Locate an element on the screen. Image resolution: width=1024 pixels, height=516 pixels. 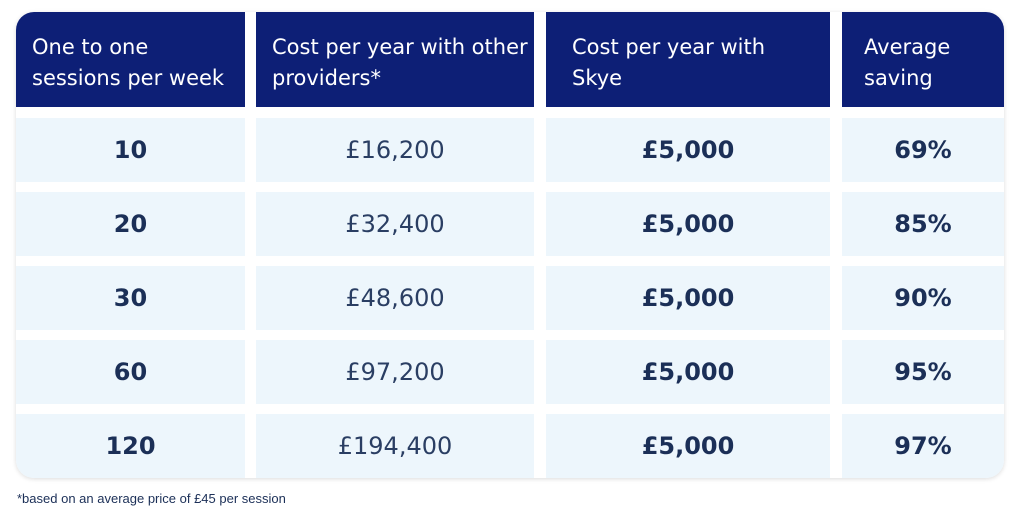
table-row: 10 £16,200 £5,000 69% is located at coordinates (512, 150).